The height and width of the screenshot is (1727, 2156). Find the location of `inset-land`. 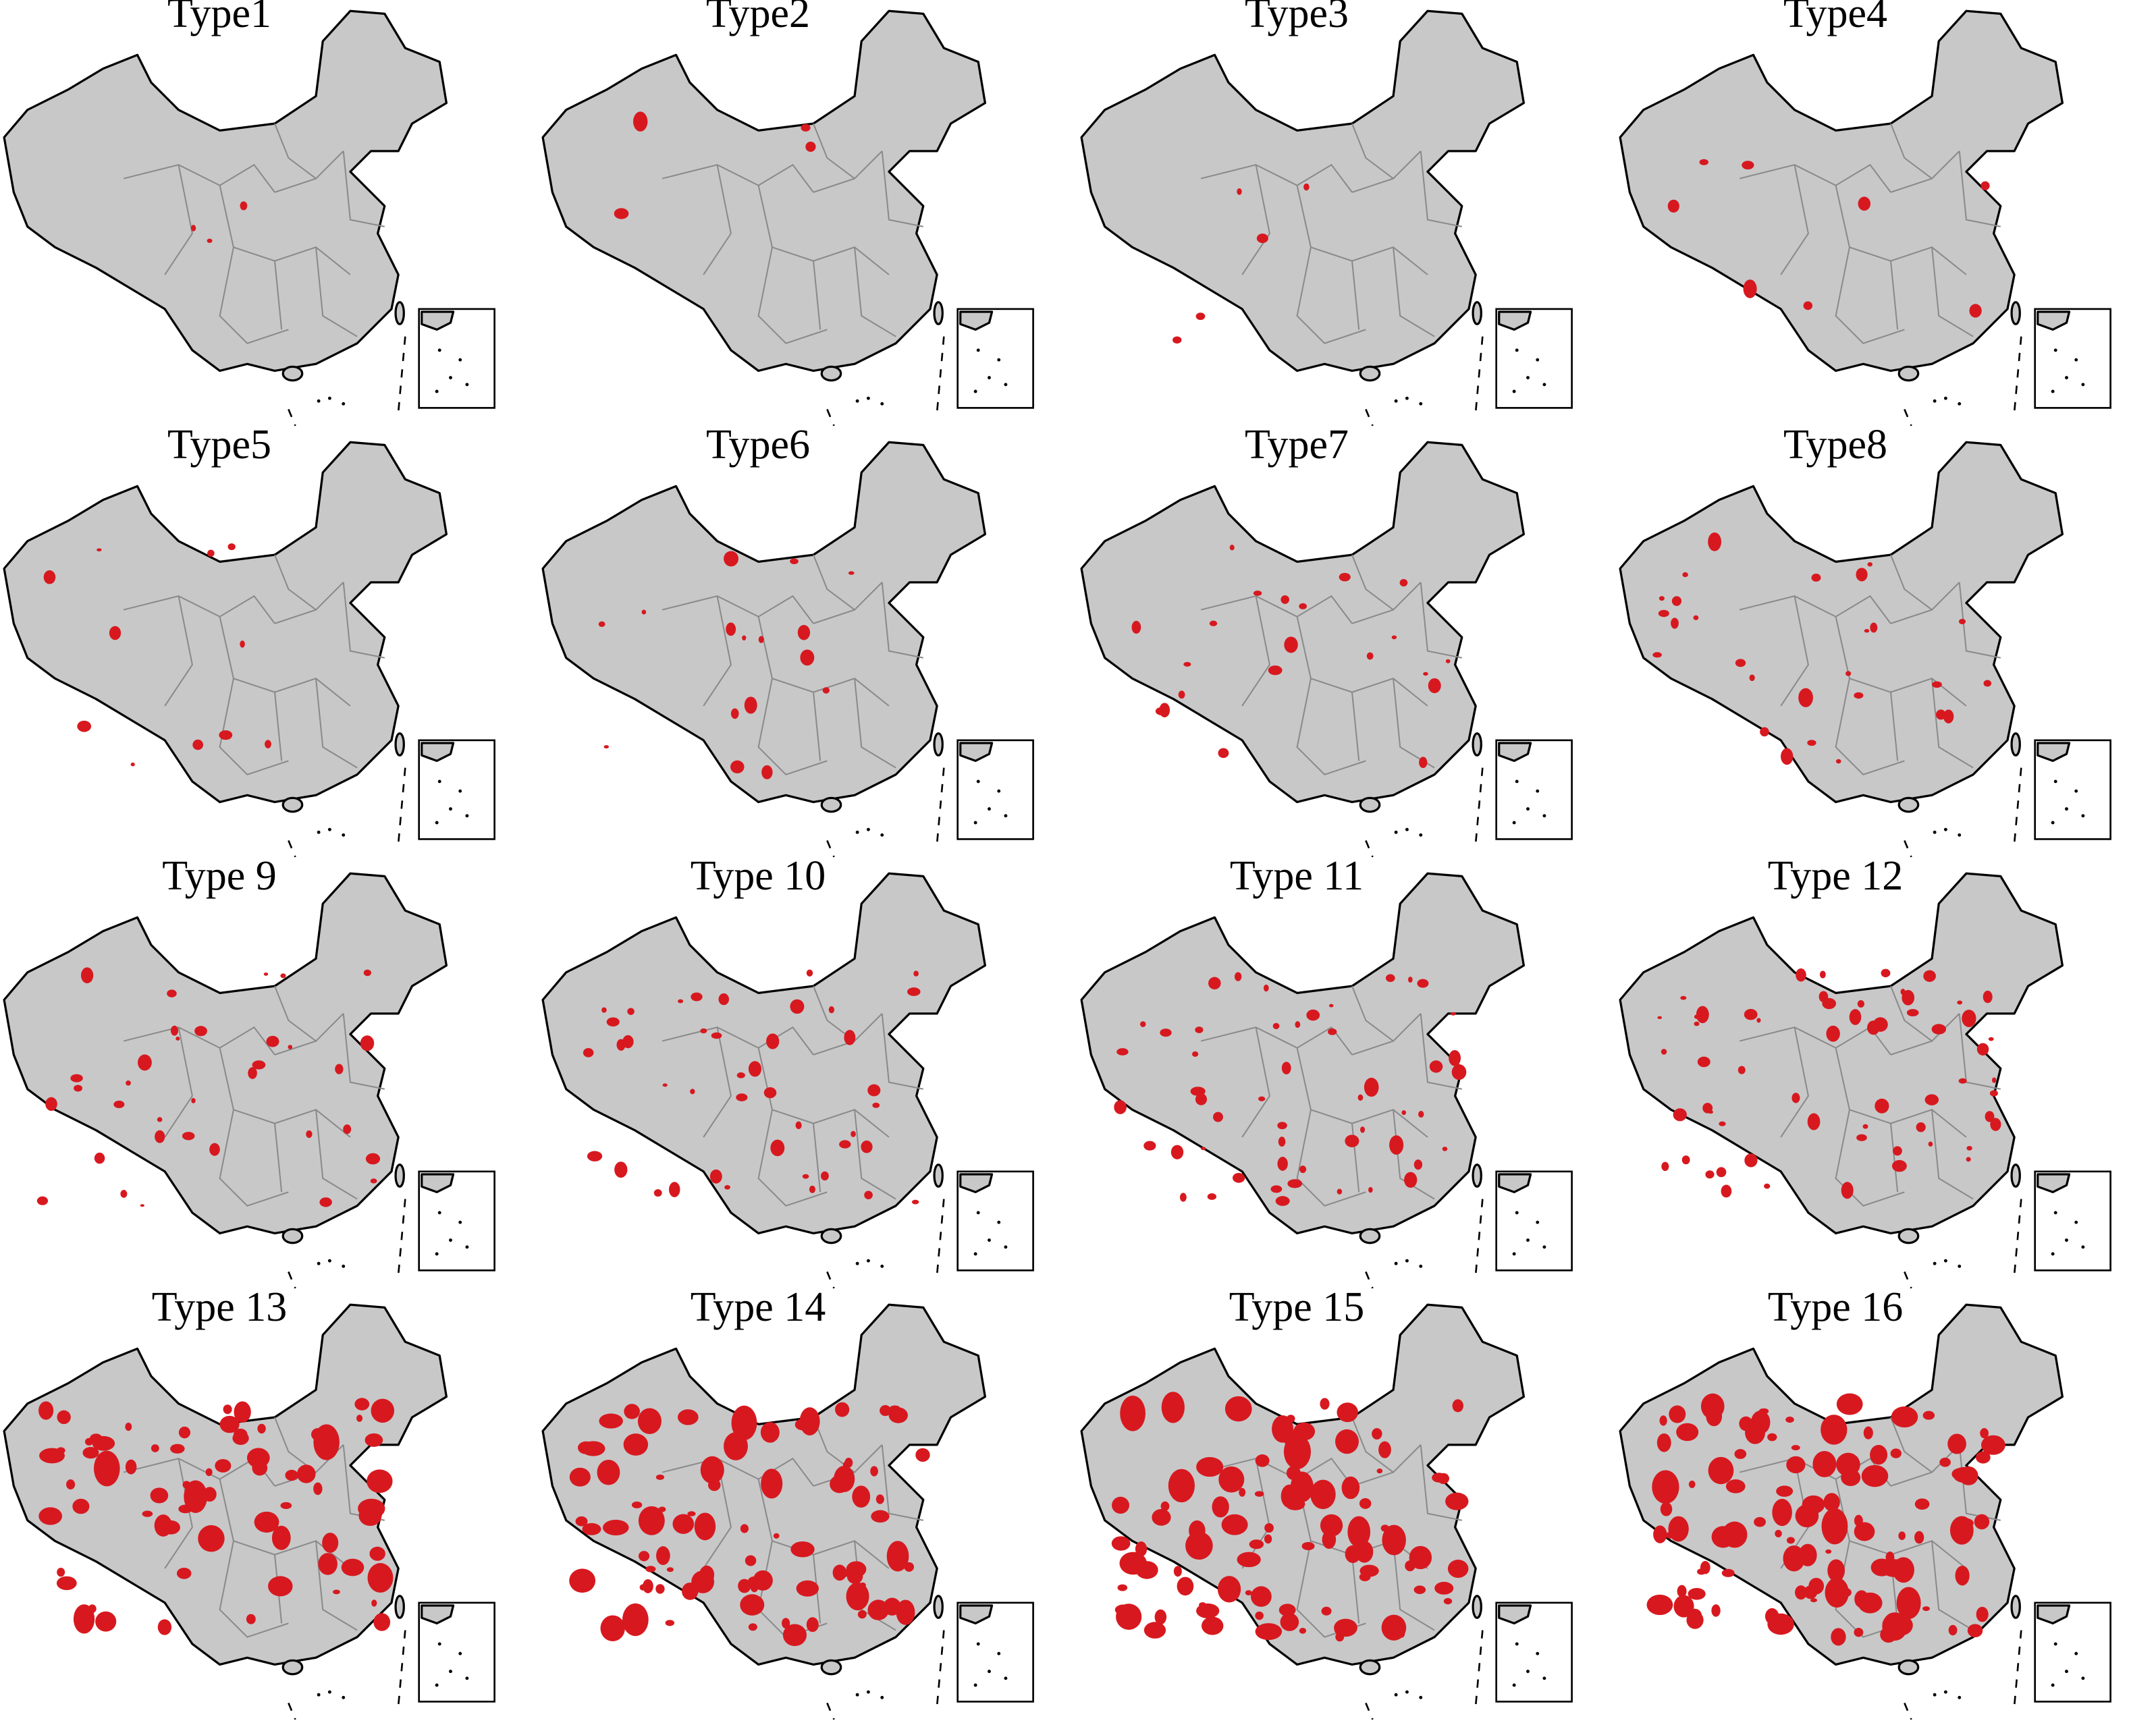

inset-land is located at coordinates (1515, 1184).